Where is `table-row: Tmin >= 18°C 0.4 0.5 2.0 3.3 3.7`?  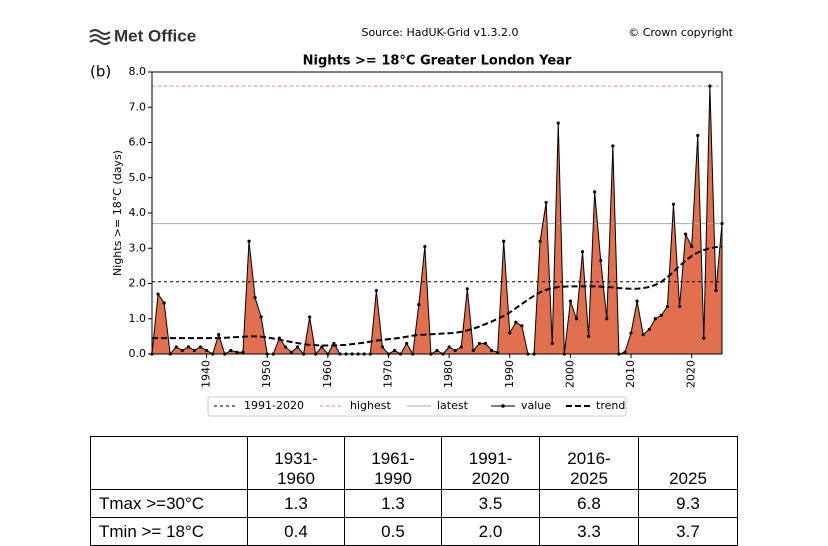 table-row: Tmin >= 18°C 0.4 0.5 2.0 3.3 3.7 is located at coordinates (414, 531).